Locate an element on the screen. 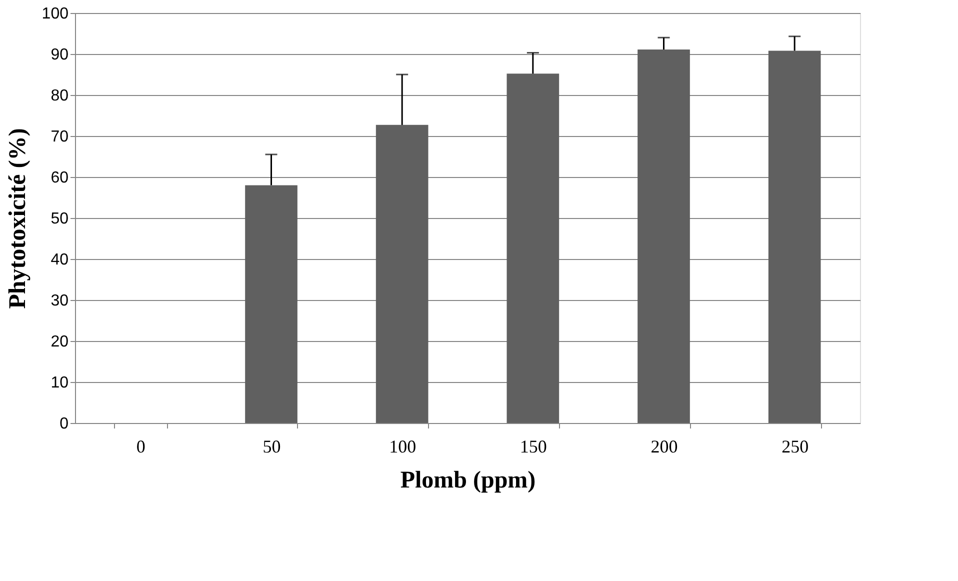  y-tick-label: 100 is located at coordinates (55, 14).